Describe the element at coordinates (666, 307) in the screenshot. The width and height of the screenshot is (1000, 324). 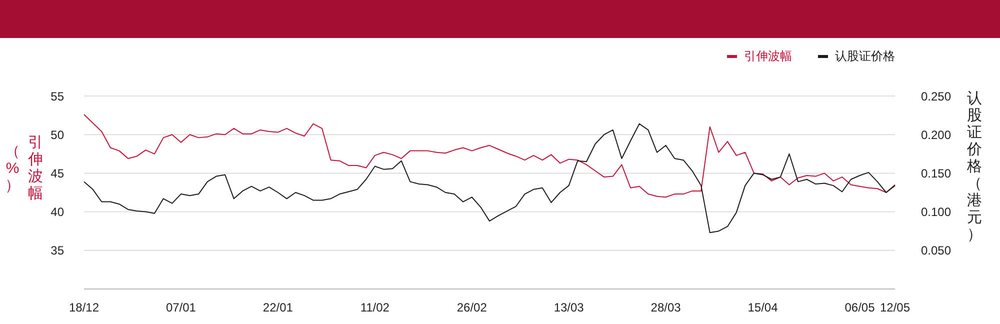
I see `x-tick-label: 28/03` at that location.